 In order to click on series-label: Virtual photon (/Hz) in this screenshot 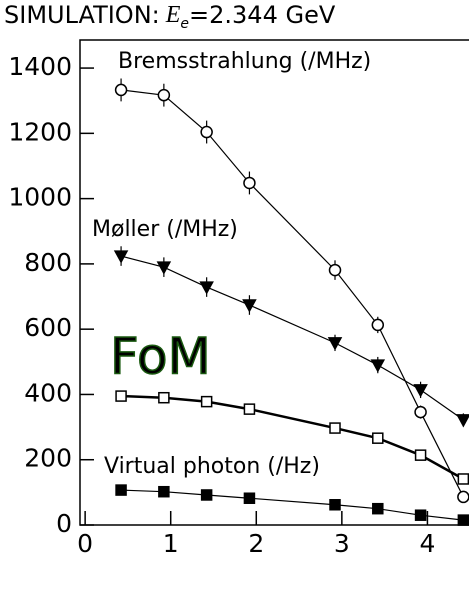, I will do `click(212, 466)`.